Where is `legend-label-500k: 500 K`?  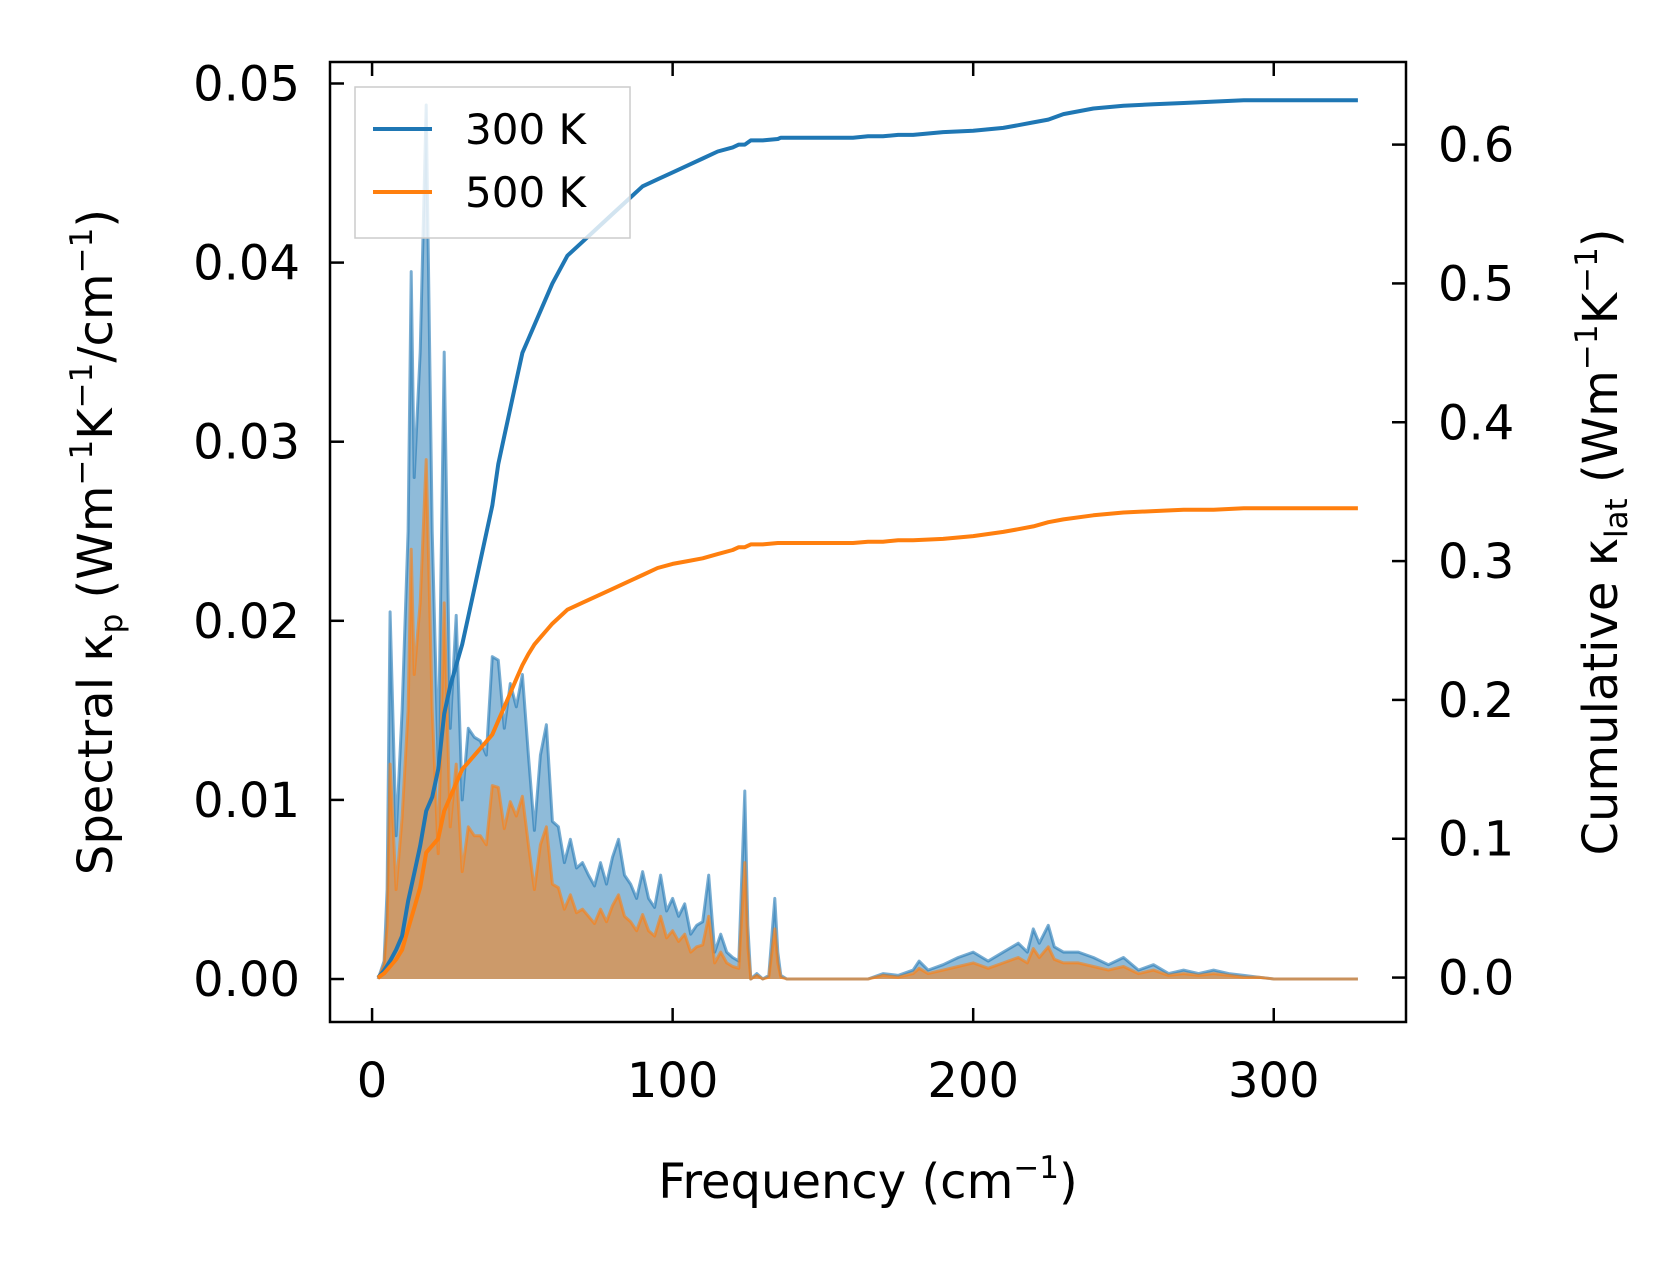
legend-label-500k: 500 K is located at coordinates (526, 192).